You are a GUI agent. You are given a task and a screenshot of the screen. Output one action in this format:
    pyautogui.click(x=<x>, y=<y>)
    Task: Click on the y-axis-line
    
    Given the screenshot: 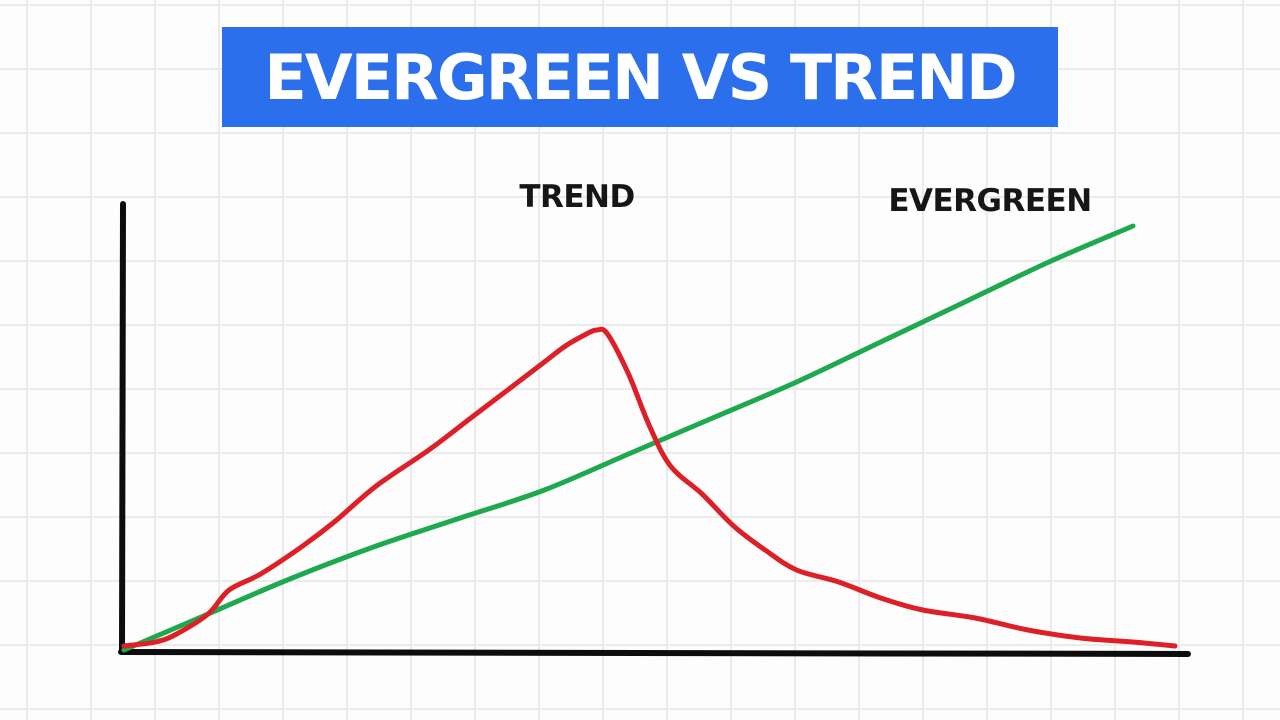 What is the action you would take?
    pyautogui.click(x=122, y=428)
    